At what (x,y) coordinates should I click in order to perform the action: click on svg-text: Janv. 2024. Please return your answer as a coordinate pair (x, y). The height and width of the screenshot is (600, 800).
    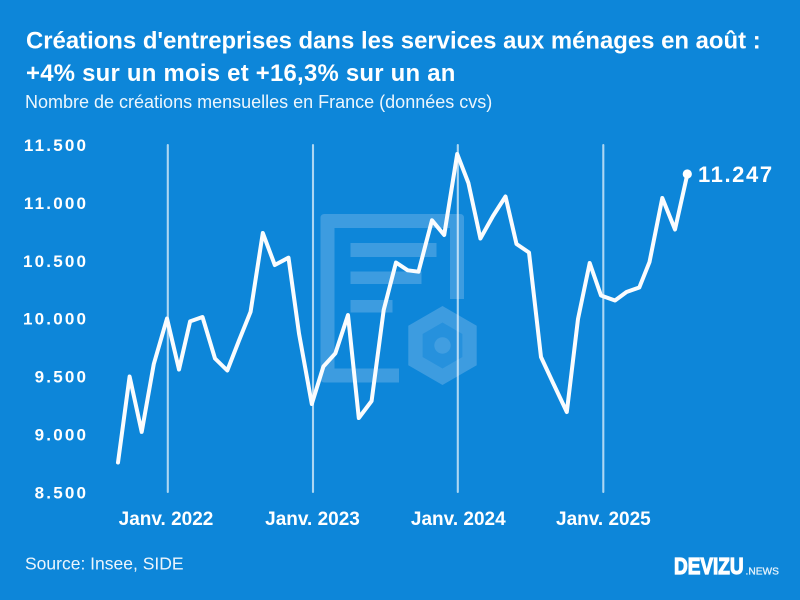
    Looking at the image, I should click on (458, 519).